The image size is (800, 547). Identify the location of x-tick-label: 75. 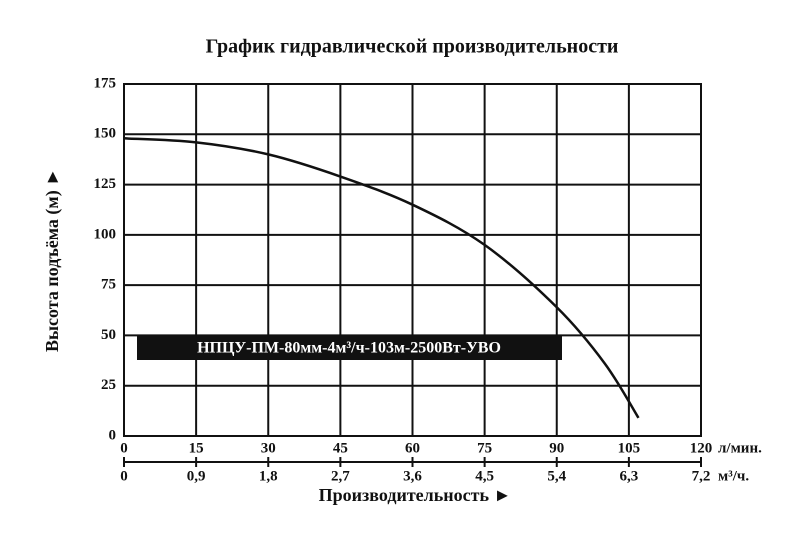
(484, 448).